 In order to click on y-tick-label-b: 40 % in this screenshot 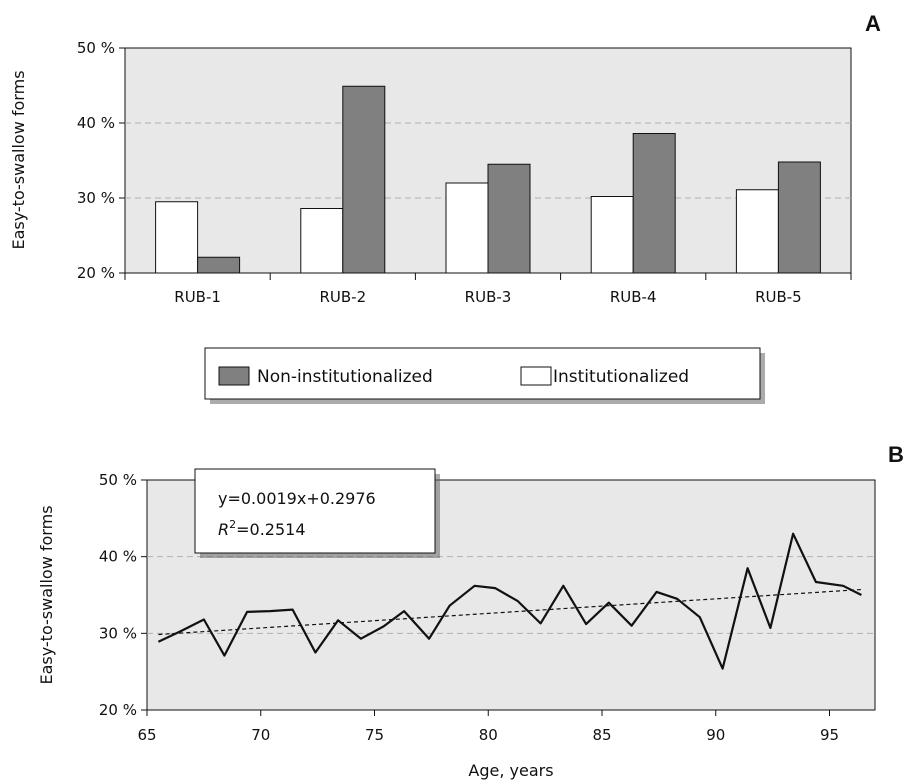, I will do `click(118, 557)`.